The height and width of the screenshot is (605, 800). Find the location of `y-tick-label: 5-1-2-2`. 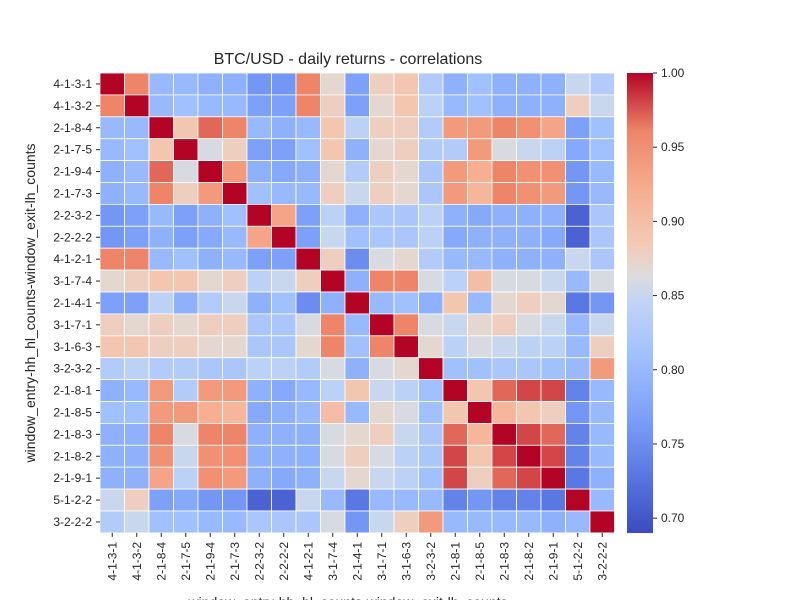

y-tick-label: 5-1-2-2 is located at coordinates (72, 500).